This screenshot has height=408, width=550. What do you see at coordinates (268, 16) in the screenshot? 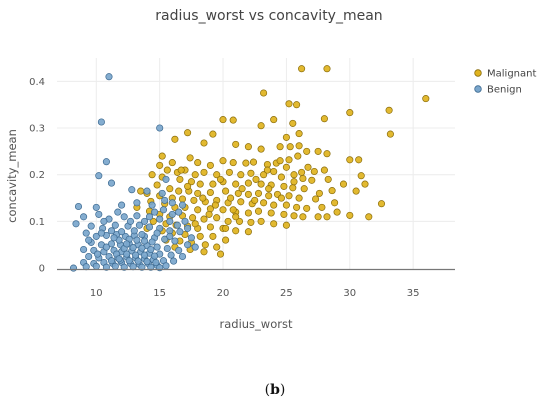
I see `chart-title: radius_worst vs concavity_mean` at bounding box center [268, 16].